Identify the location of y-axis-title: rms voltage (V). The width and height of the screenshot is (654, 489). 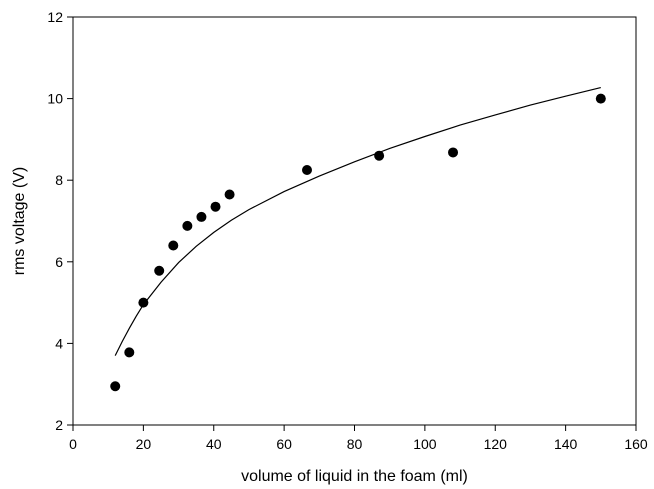
(19, 221).